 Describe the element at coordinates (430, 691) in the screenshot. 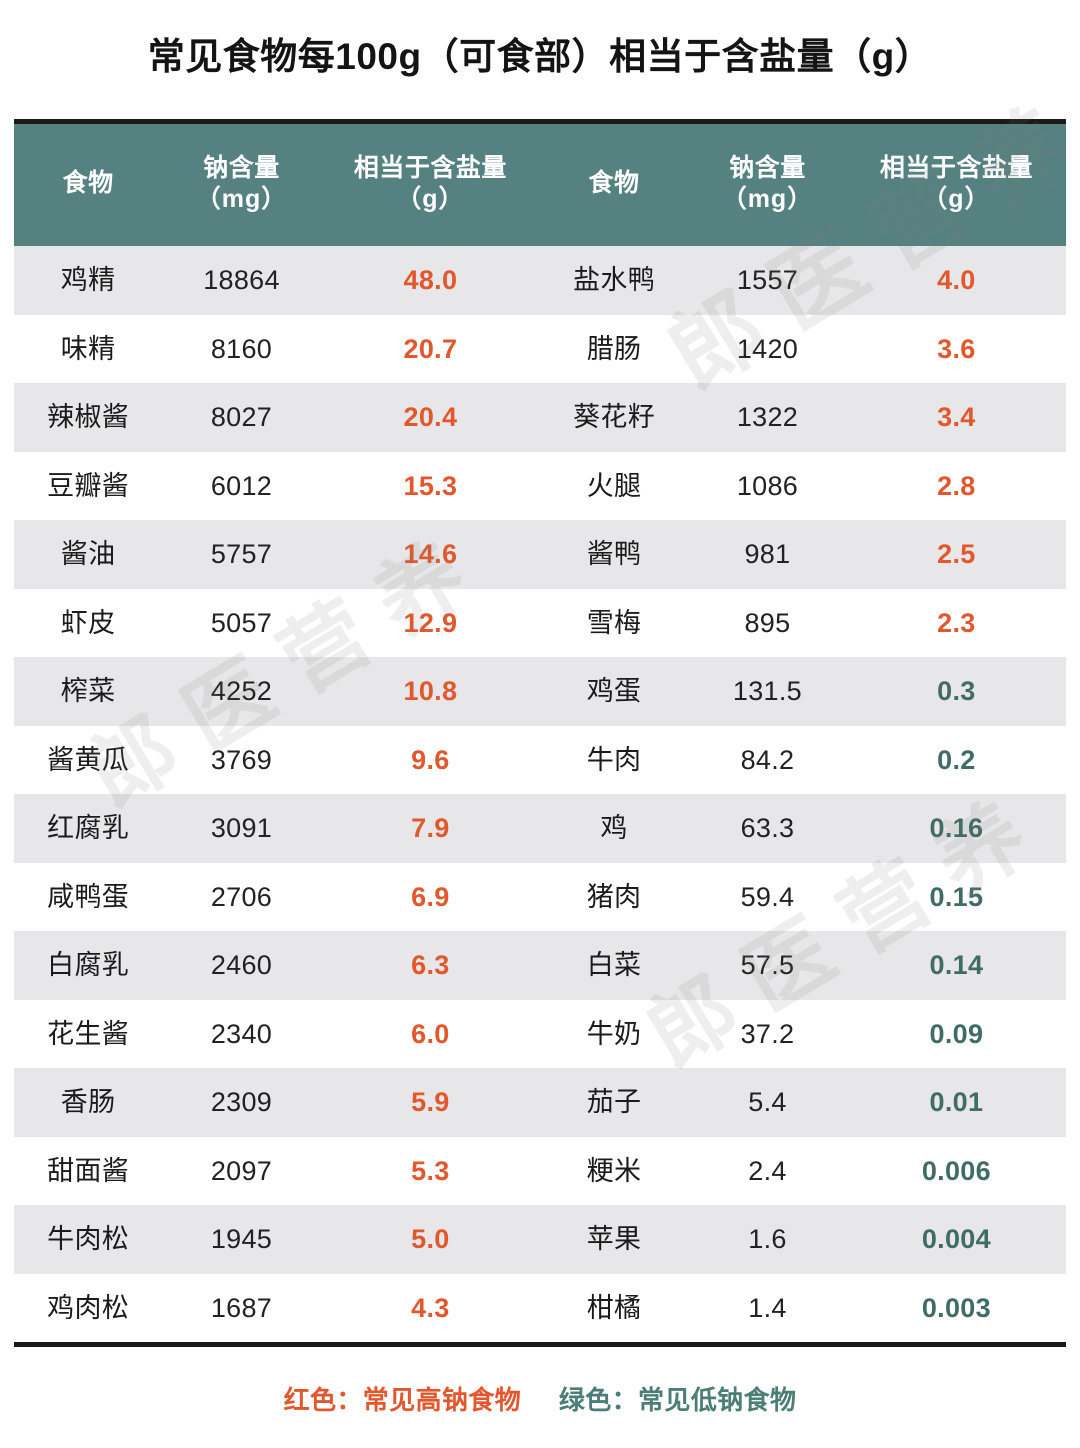

I see `cell-salt-left: 10.8` at that location.